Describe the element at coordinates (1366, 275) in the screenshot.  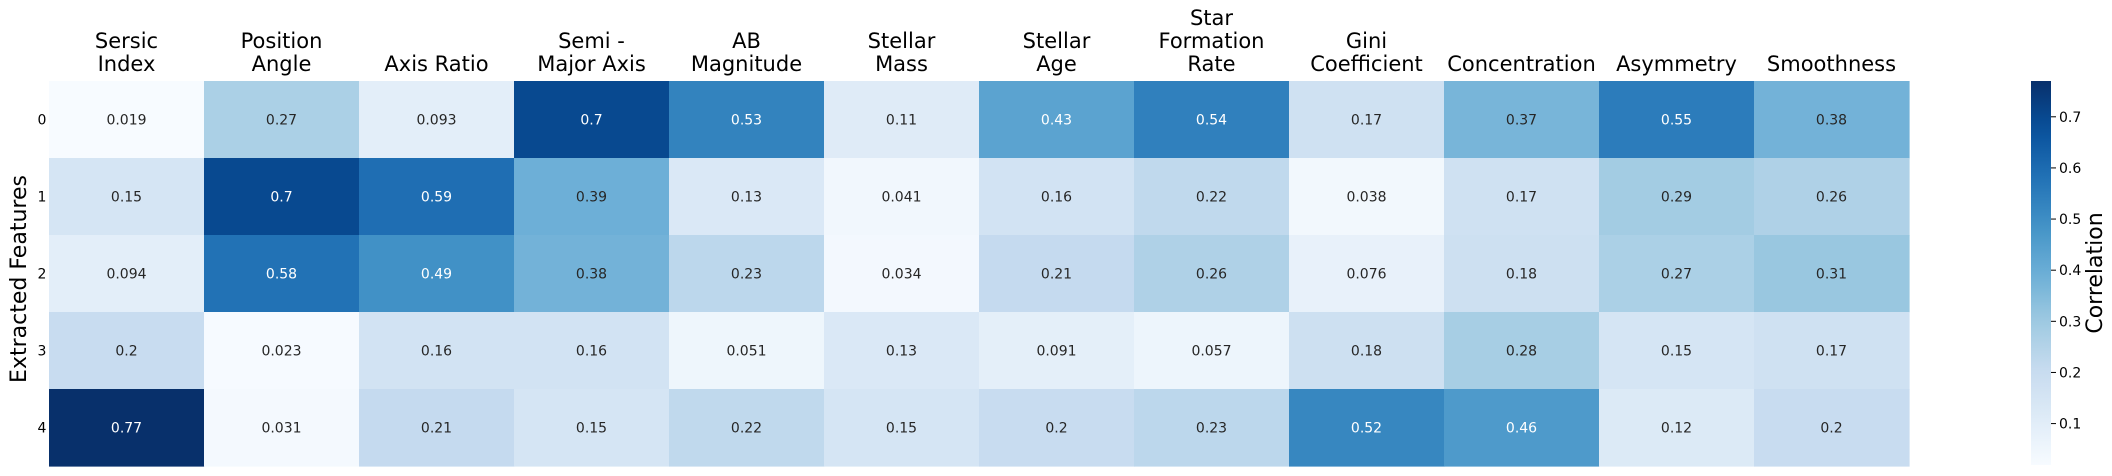
I see `cell-value-label: 0.076` at that location.